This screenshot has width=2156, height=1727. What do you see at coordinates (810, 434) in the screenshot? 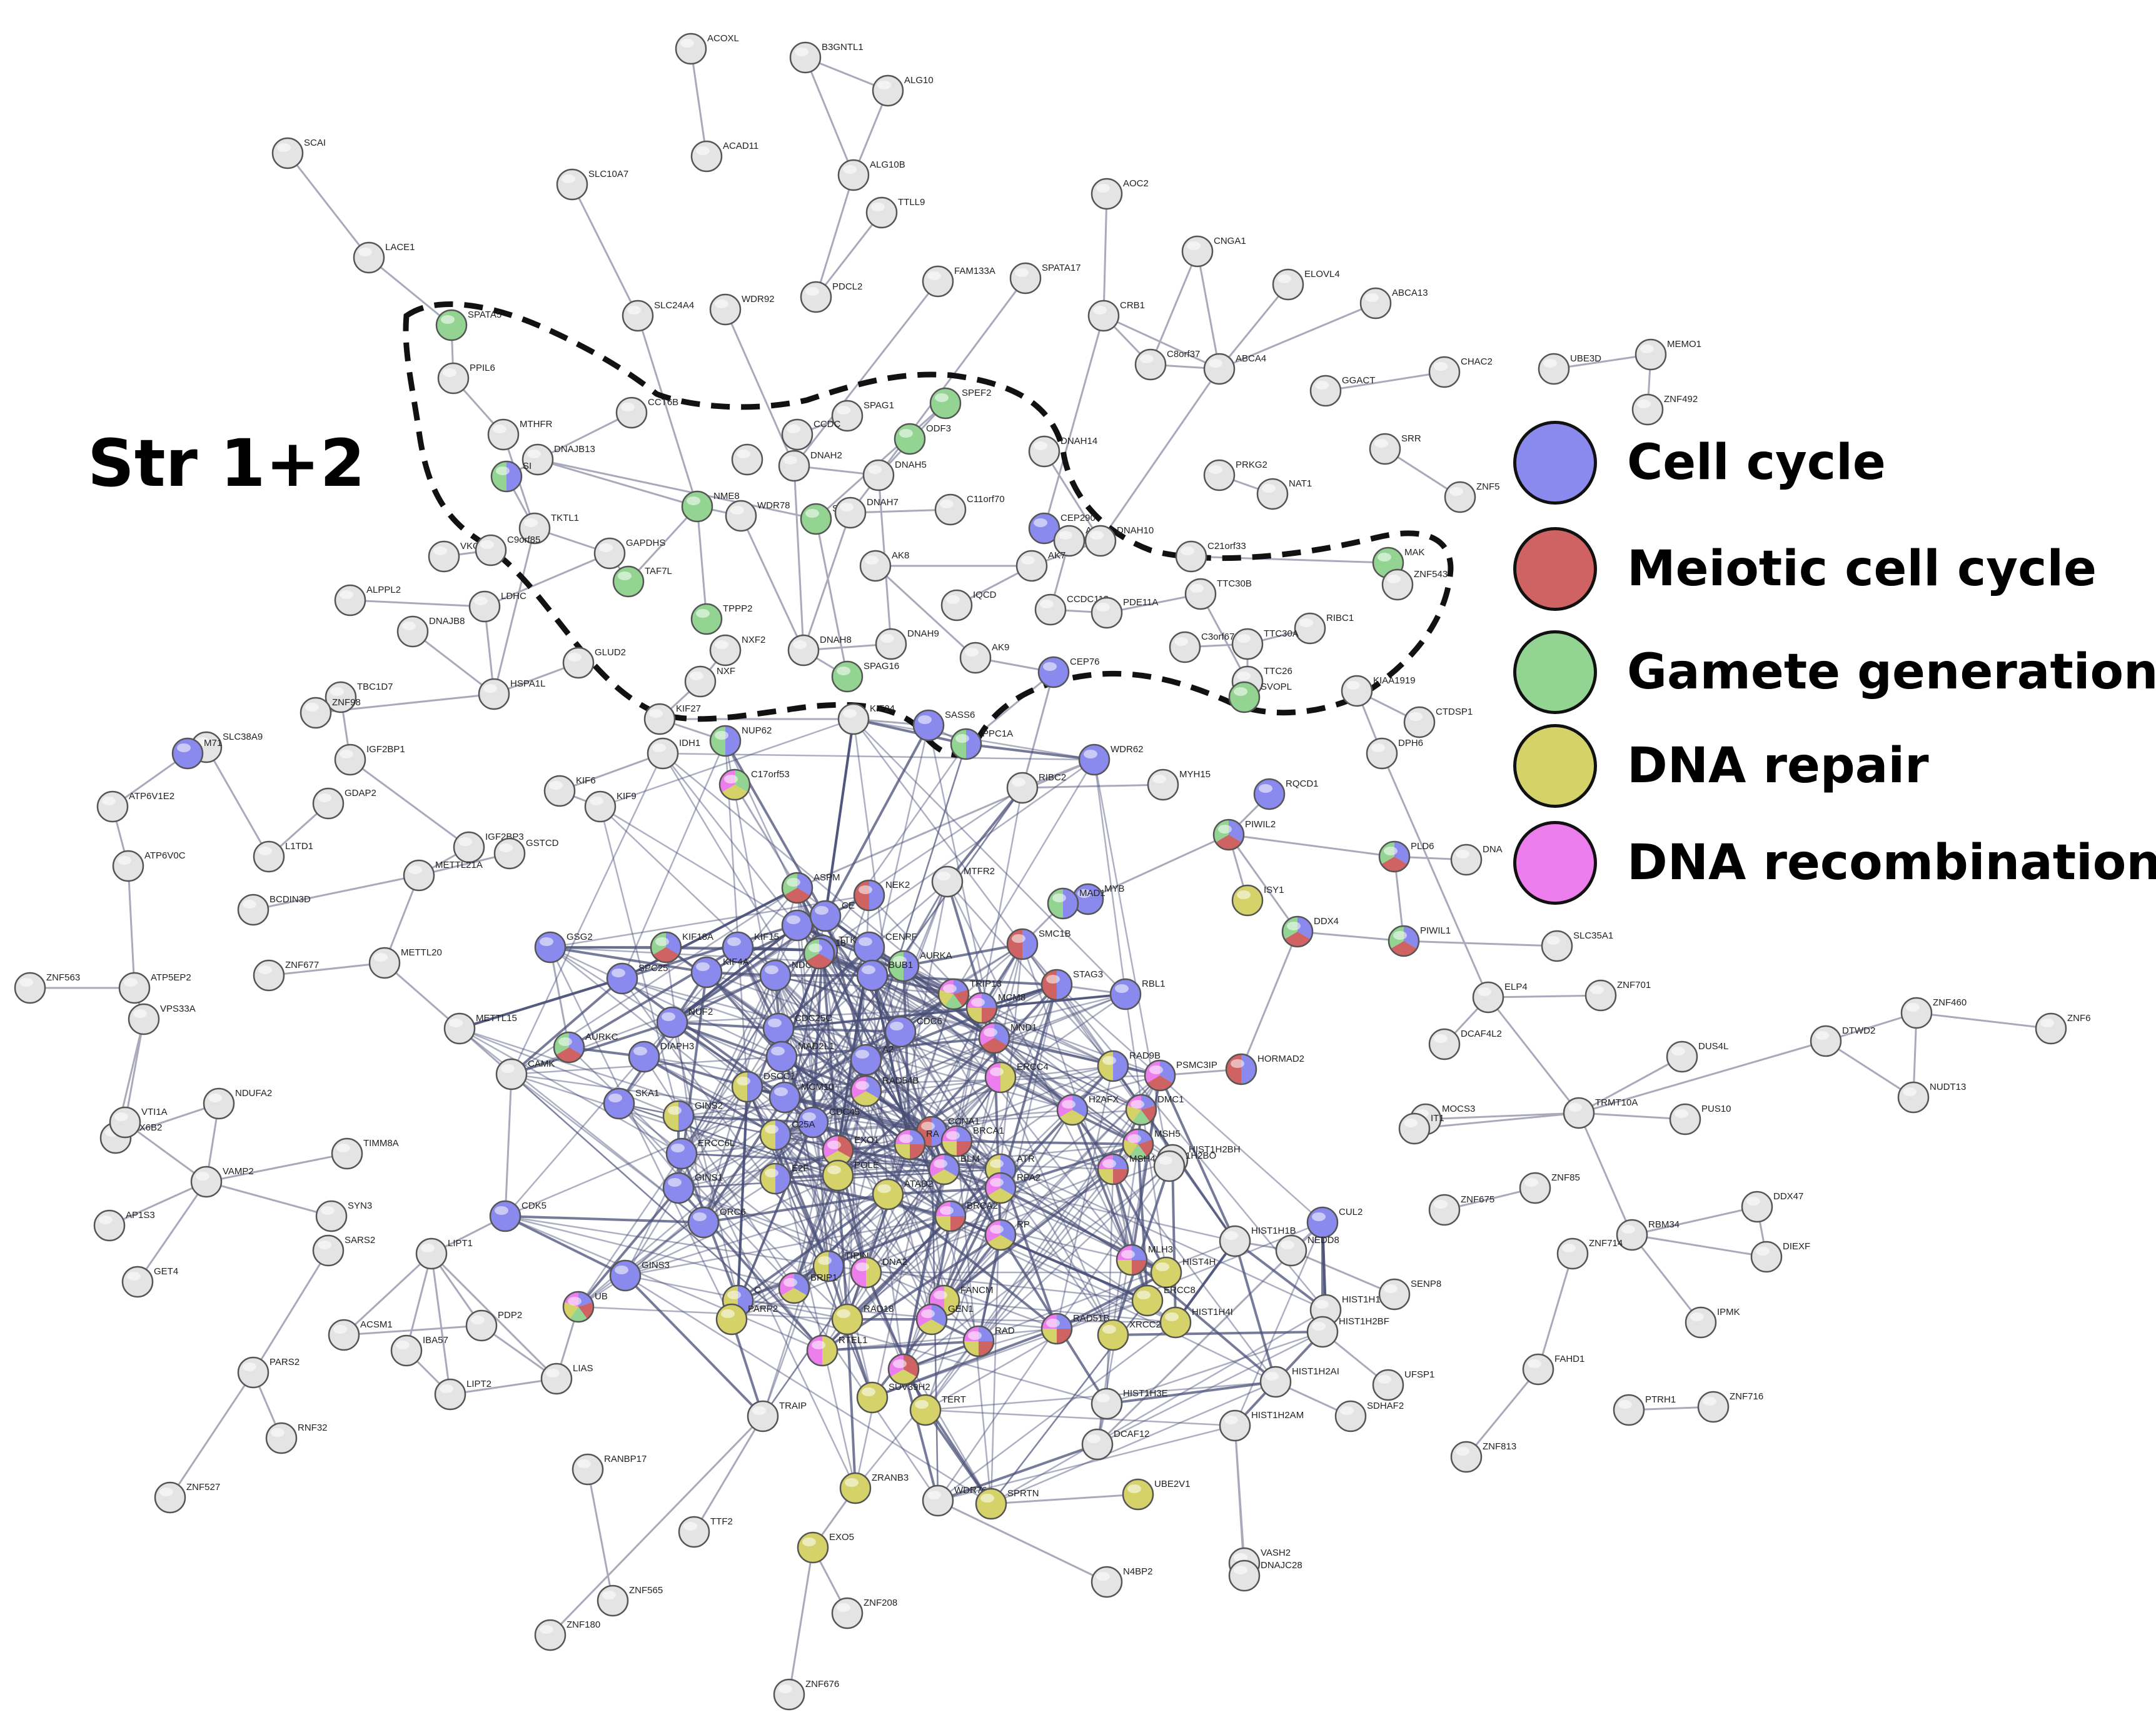
I see `node-ccdc: CCDC` at bounding box center [810, 434].